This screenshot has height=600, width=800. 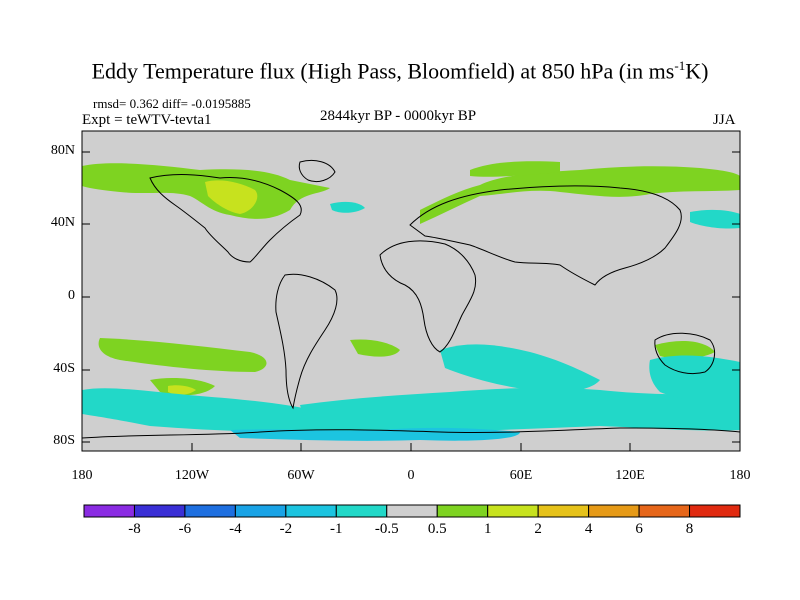 What do you see at coordinates (225, 218) in the screenshot?
I see `coast-north-america` at bounding box center [225, 218].